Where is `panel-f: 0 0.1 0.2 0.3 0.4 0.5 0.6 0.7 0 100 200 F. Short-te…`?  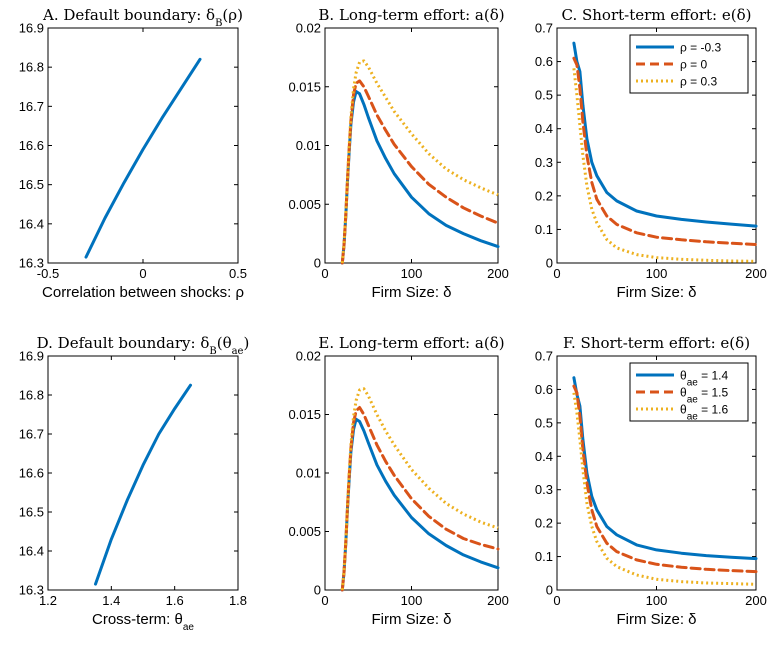 panel-f: 0 0.1 0.2 0.3 0.4 0.5 0.6 0.7 0 100 200 F. Short-te… is located at coordinates (651, 481).